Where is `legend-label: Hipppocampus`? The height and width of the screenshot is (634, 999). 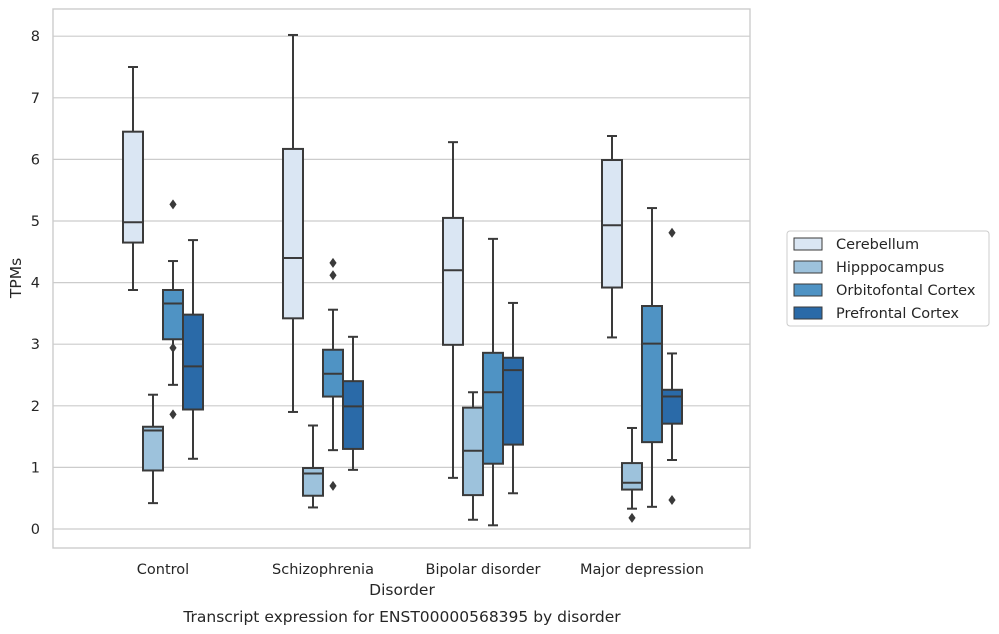
legend-label: Hipppocampus is located at coordinates (890, 268).